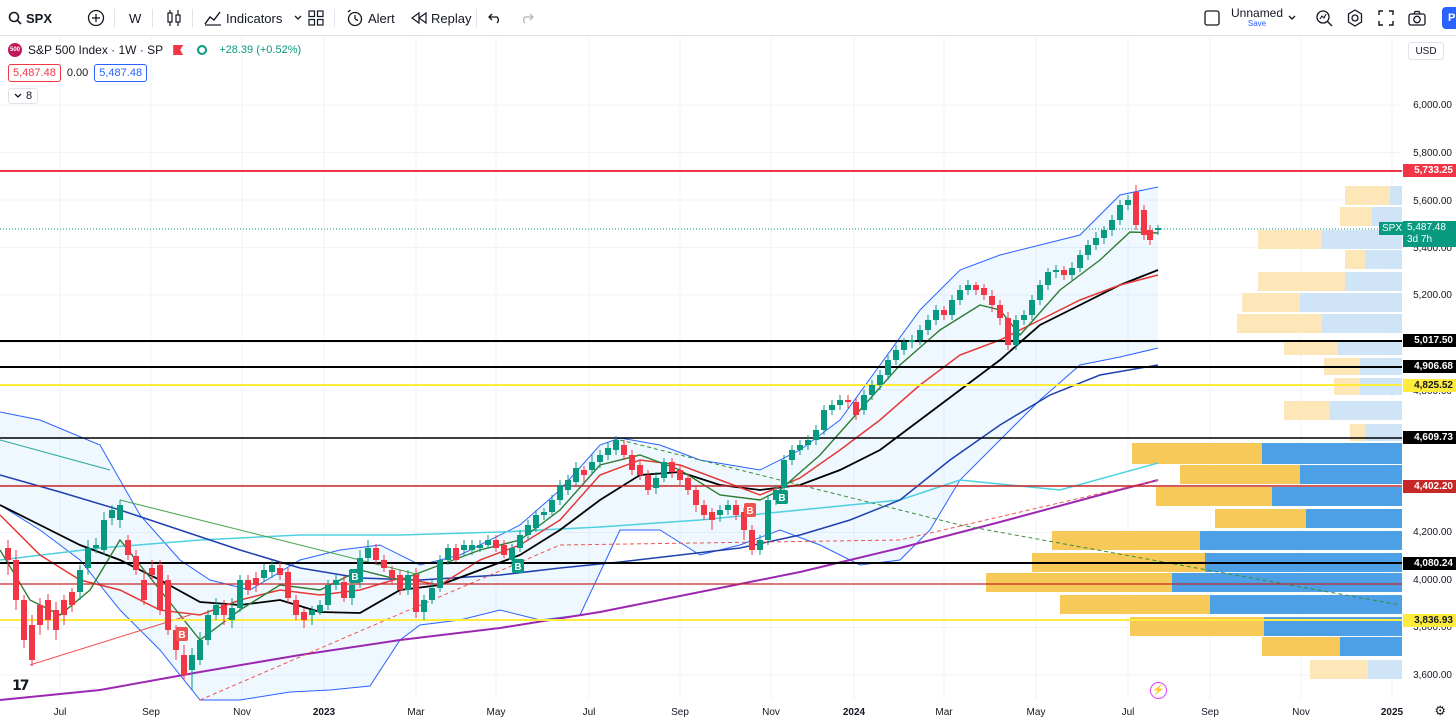 Image resolution: width=1456 pixels, height=722 pixels. I want to click on chart-type-button, so click(174, 18).